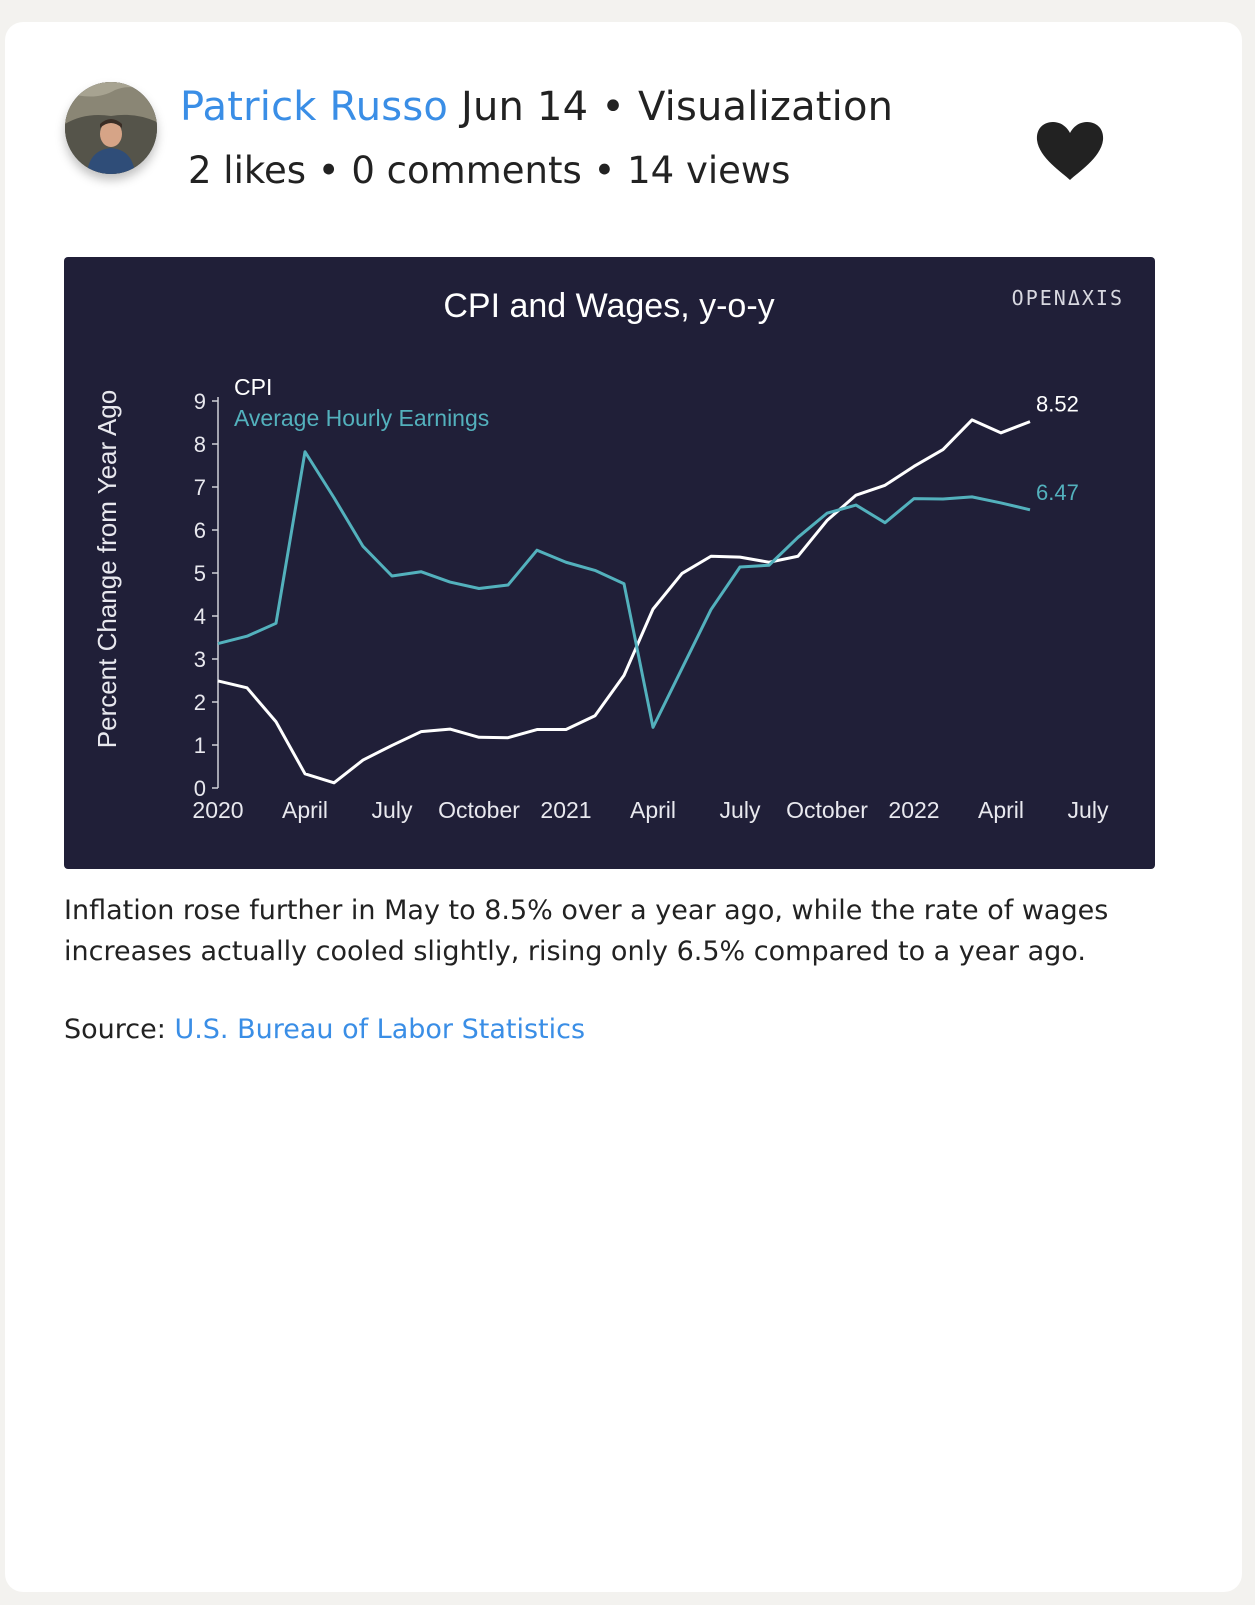 Image resolution: width=1255 pixels, height=1605 pixels. Describe the element at coordinates (913, 810) in the screenshot. I see `x-tick-label: 2022` at that location.